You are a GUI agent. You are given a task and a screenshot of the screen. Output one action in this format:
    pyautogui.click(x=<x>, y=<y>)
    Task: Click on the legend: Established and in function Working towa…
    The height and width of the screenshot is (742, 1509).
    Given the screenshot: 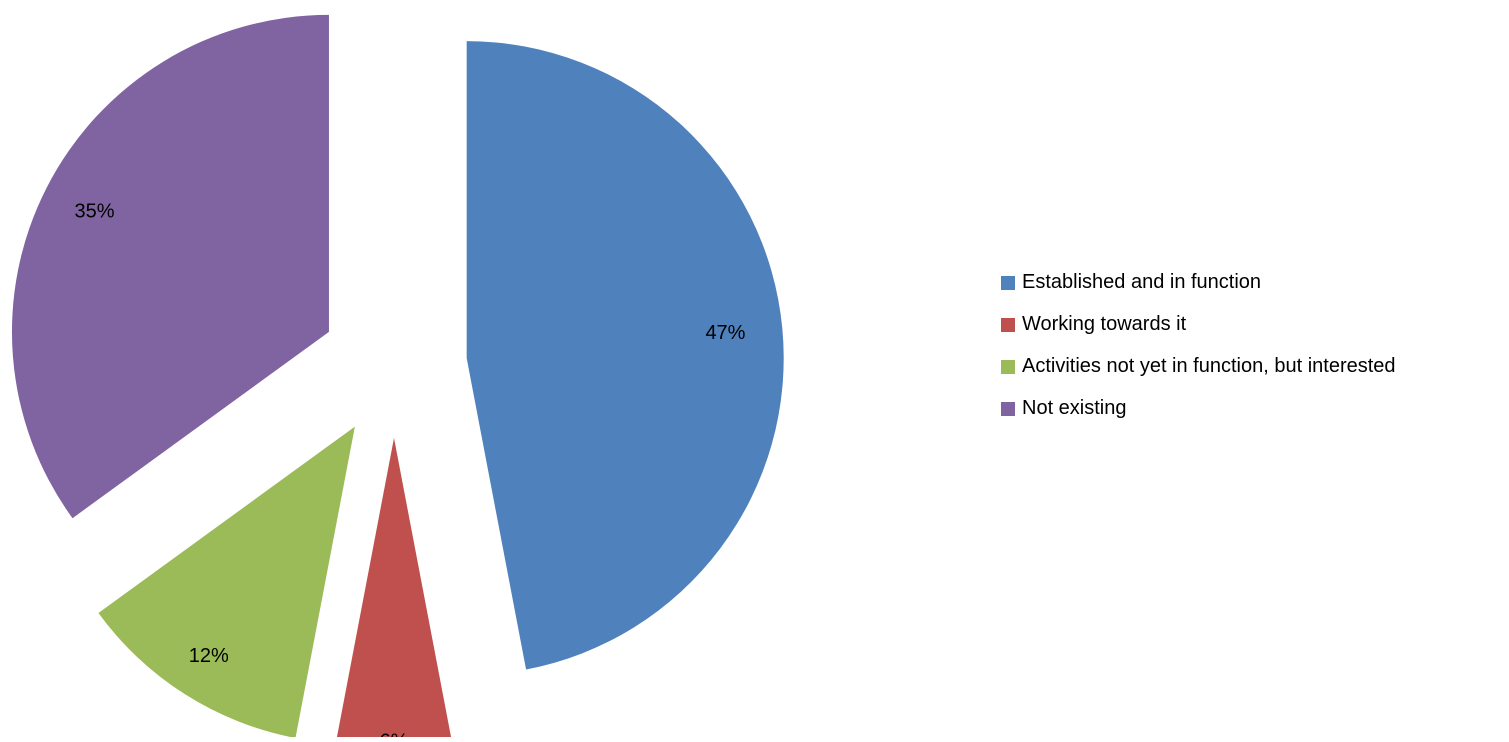 What is the action you would take?
    pyautogui.click(x=1198, y=352)
    